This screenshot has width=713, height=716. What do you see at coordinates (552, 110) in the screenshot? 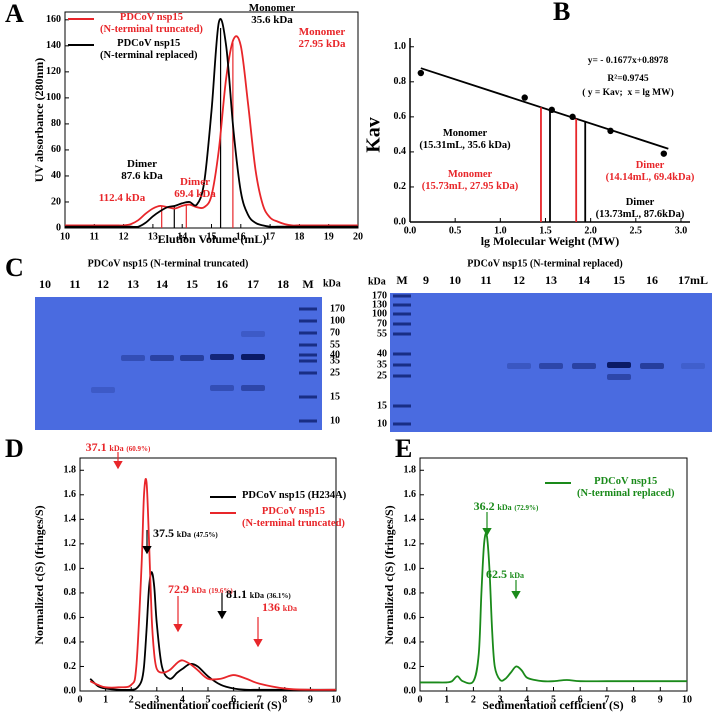
I see `point` at bounding box center [552, 110].